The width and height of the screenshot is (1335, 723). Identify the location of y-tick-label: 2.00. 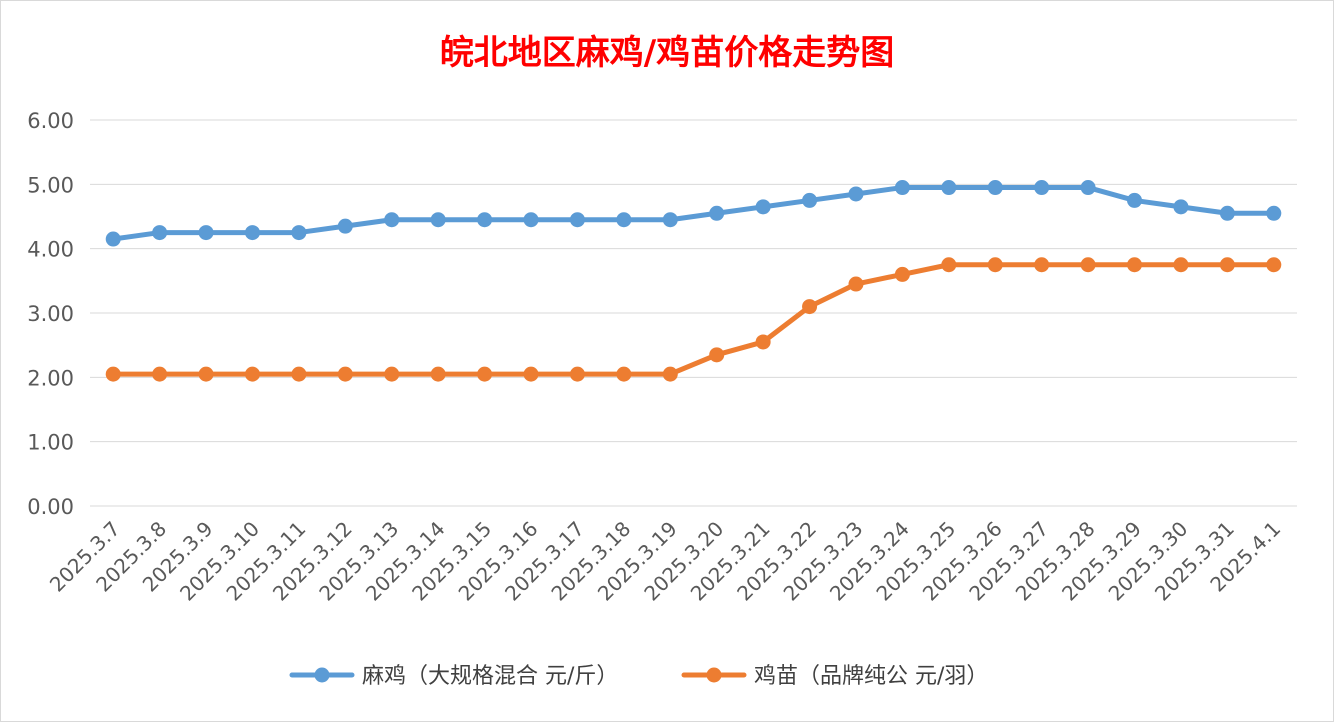
(50, 378).